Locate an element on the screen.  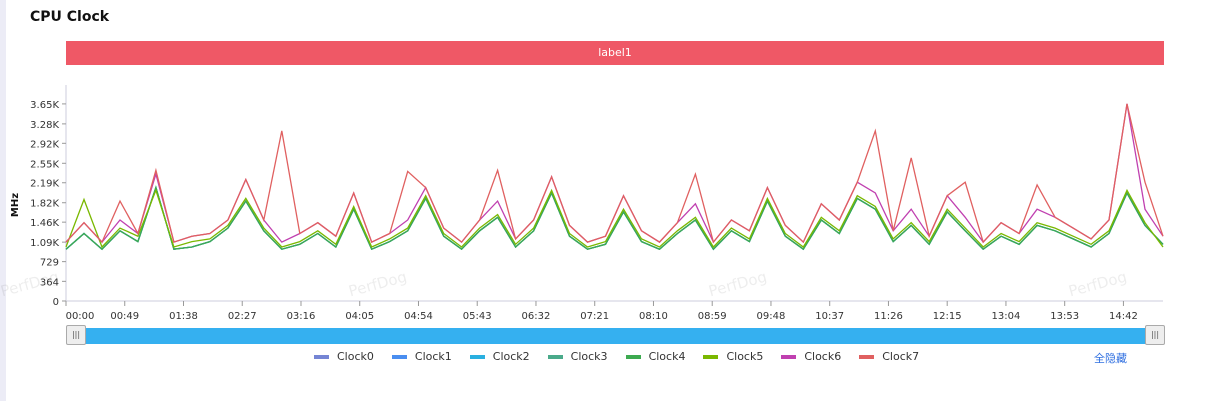
x-tick-label: 08:59 is located at coordinates (712, 316).